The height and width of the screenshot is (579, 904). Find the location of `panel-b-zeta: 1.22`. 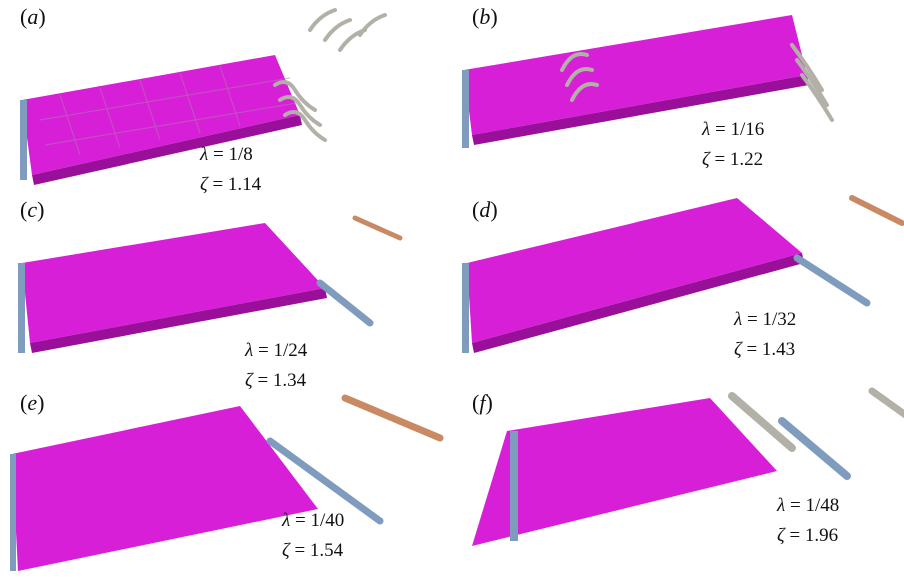

panel-b-zeta: 1.22 is located at coordinates (746, 159).